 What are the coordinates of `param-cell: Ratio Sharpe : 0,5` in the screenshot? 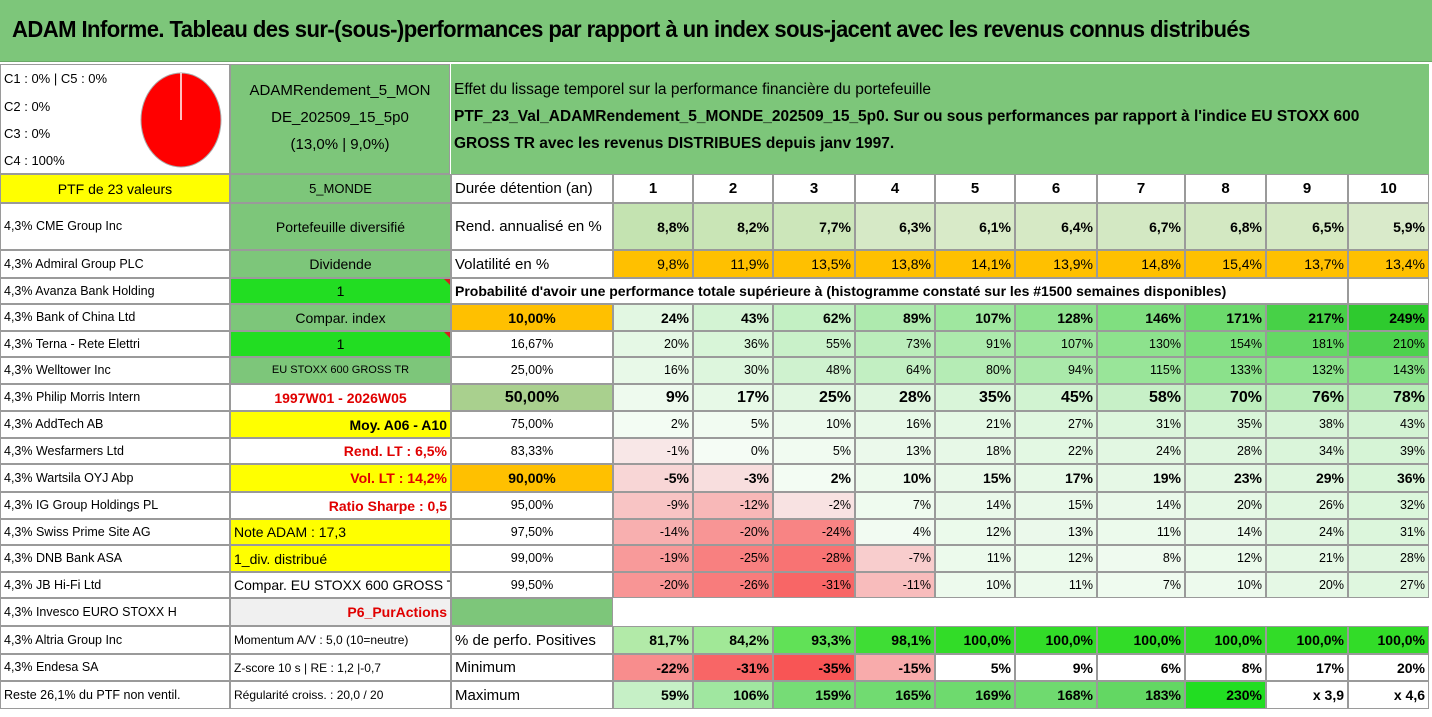 It's located at (340, 505).